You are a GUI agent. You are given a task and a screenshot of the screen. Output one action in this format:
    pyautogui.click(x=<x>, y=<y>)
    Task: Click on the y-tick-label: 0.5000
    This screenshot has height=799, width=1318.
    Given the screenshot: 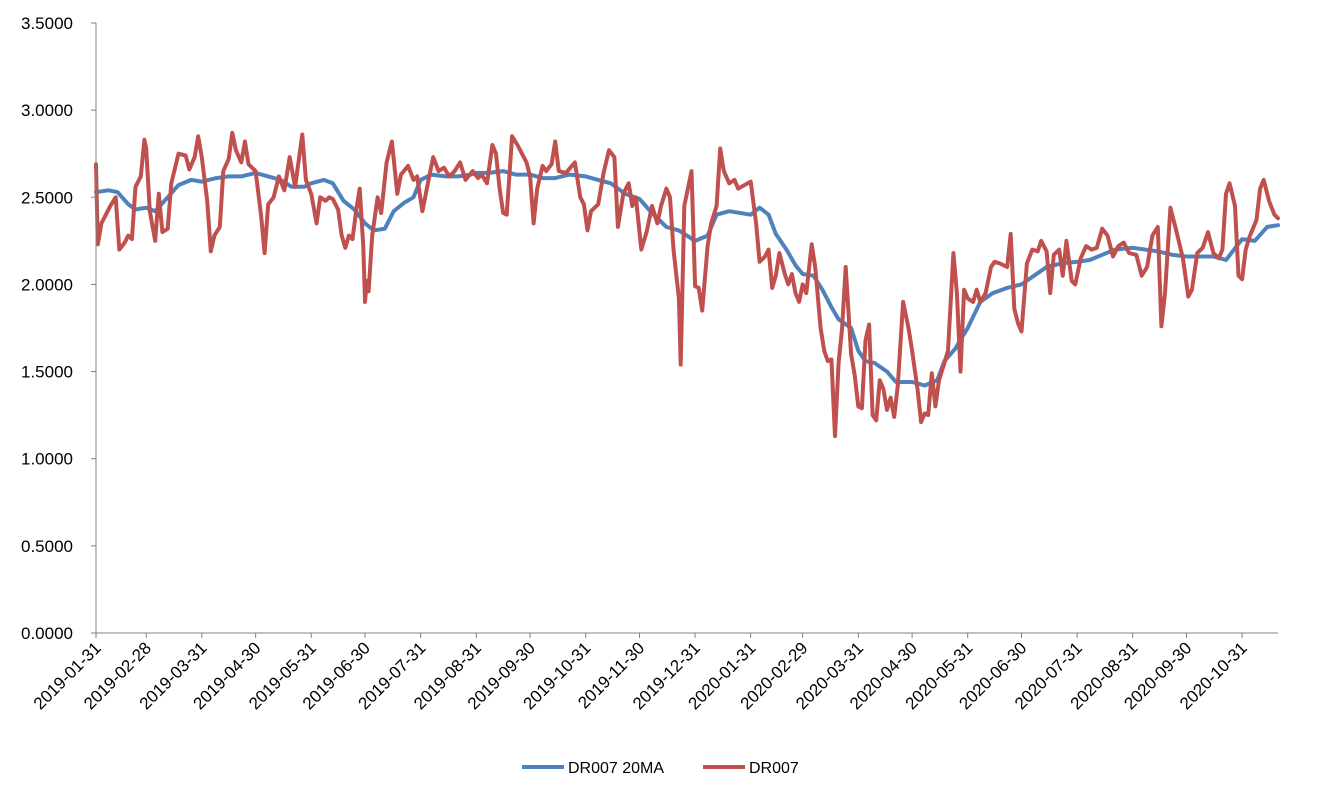 What is the action you would take?
    pyautogui.click(x=47, y=546)
    